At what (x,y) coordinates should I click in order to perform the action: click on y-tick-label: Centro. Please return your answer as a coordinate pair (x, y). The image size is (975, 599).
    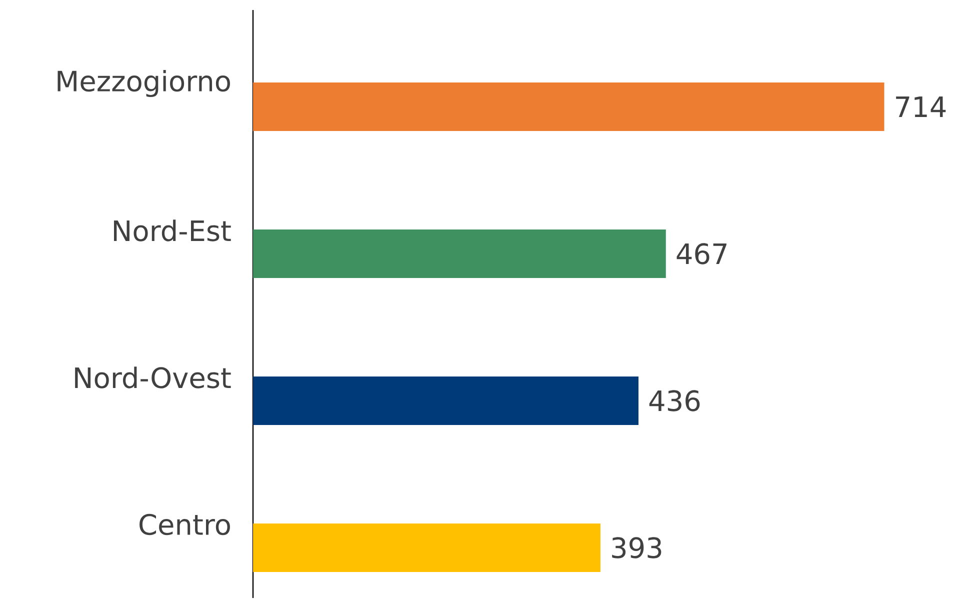
    Looking at the image, I should click on (185, 525).